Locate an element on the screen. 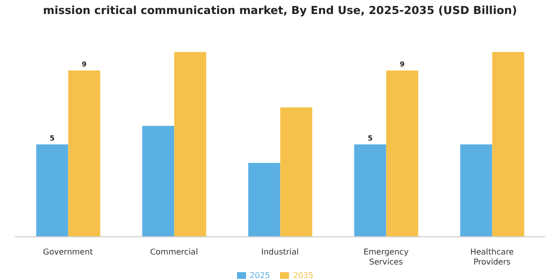 Image resolution: width=560 pixels, height=280 pixels. legend-label: 2035 is located at coordinates (303, 275).